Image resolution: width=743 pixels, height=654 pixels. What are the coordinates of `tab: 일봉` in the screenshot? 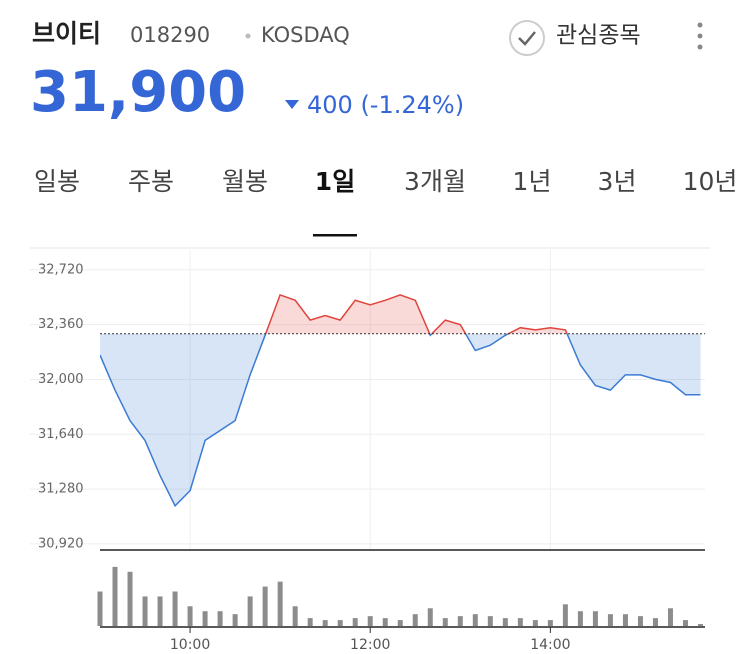 It's located at (57, 181).